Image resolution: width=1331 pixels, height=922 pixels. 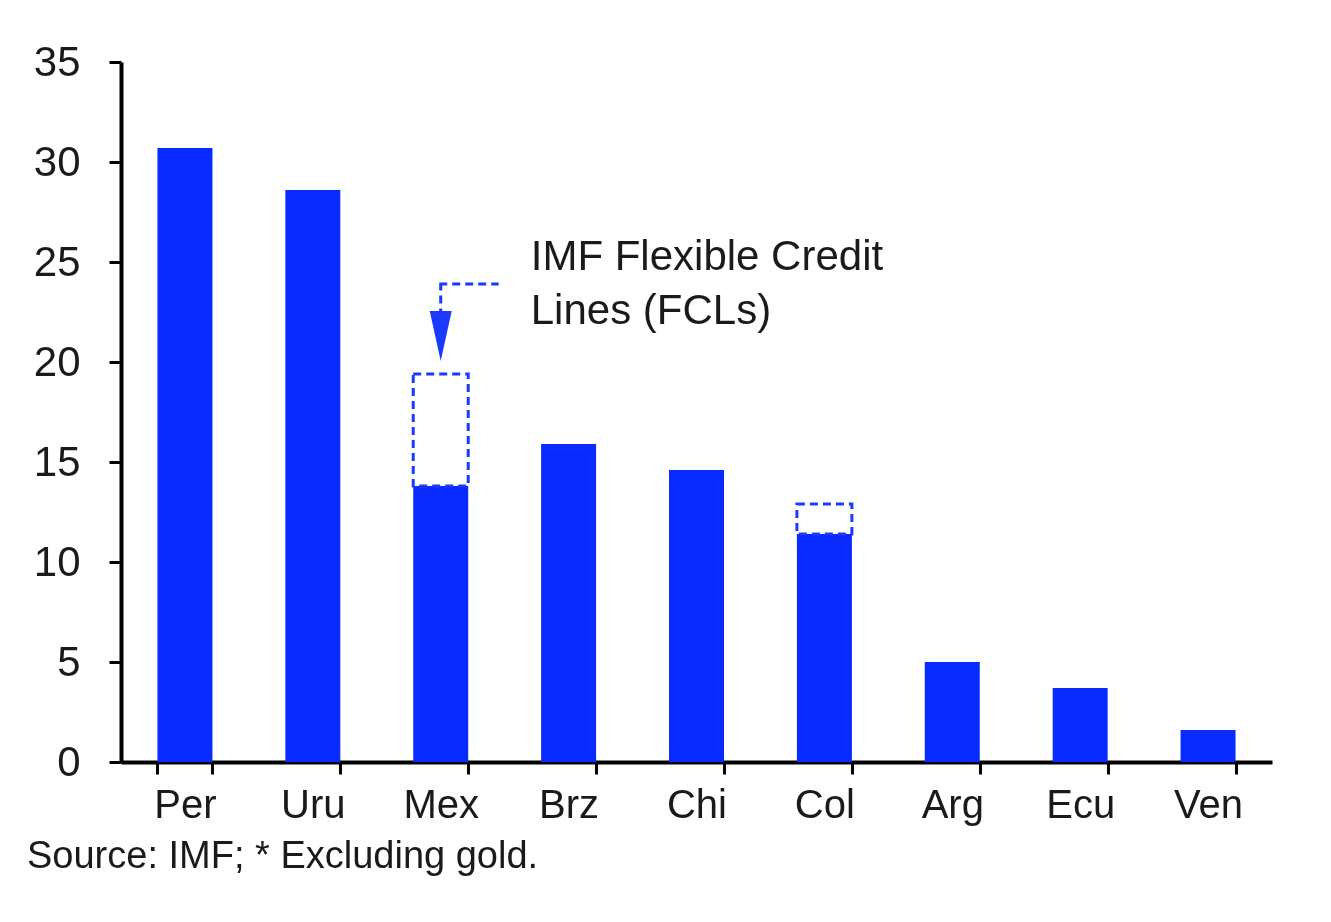 What do you see at coordinates (697, 803) in the screenshot?
I see `x-tick-label: Chi` at bounding box center [697, 803].